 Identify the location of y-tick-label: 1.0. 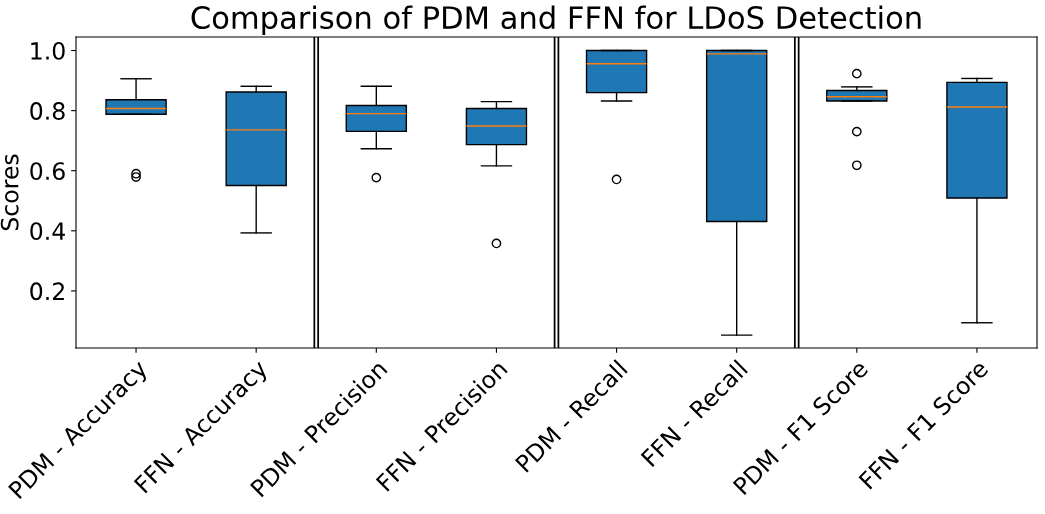
(48, 50).